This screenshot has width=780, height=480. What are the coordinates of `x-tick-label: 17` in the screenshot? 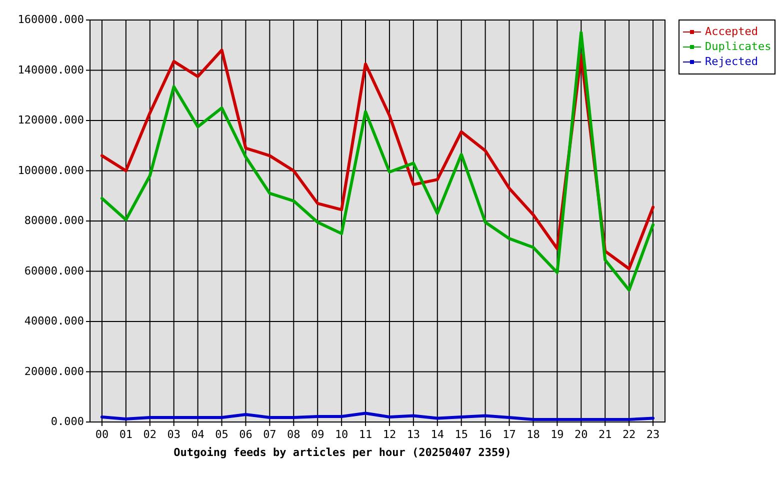 It's located at (509, 434).